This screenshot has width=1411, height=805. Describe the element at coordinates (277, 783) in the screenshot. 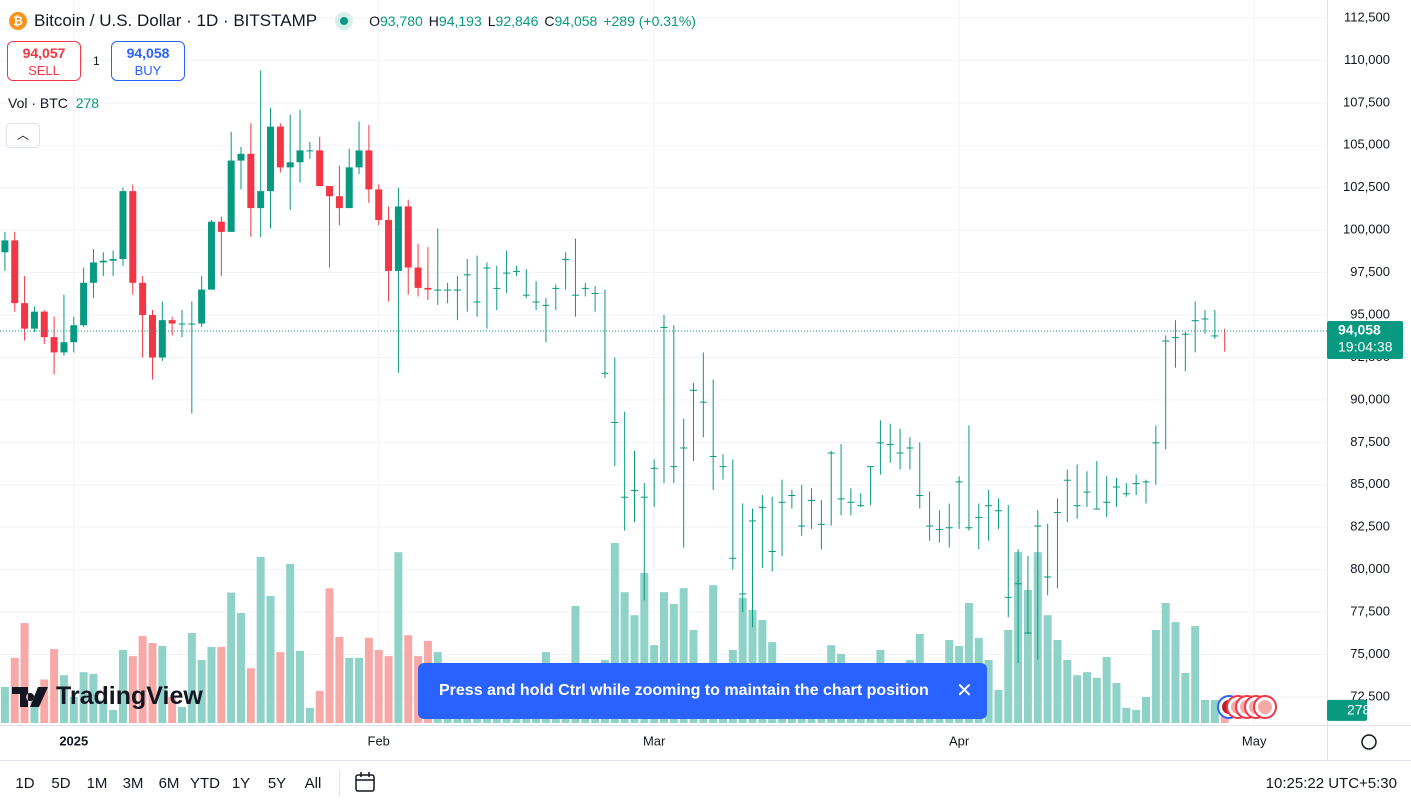

I see `timeframe-button: 5Y` at that location.